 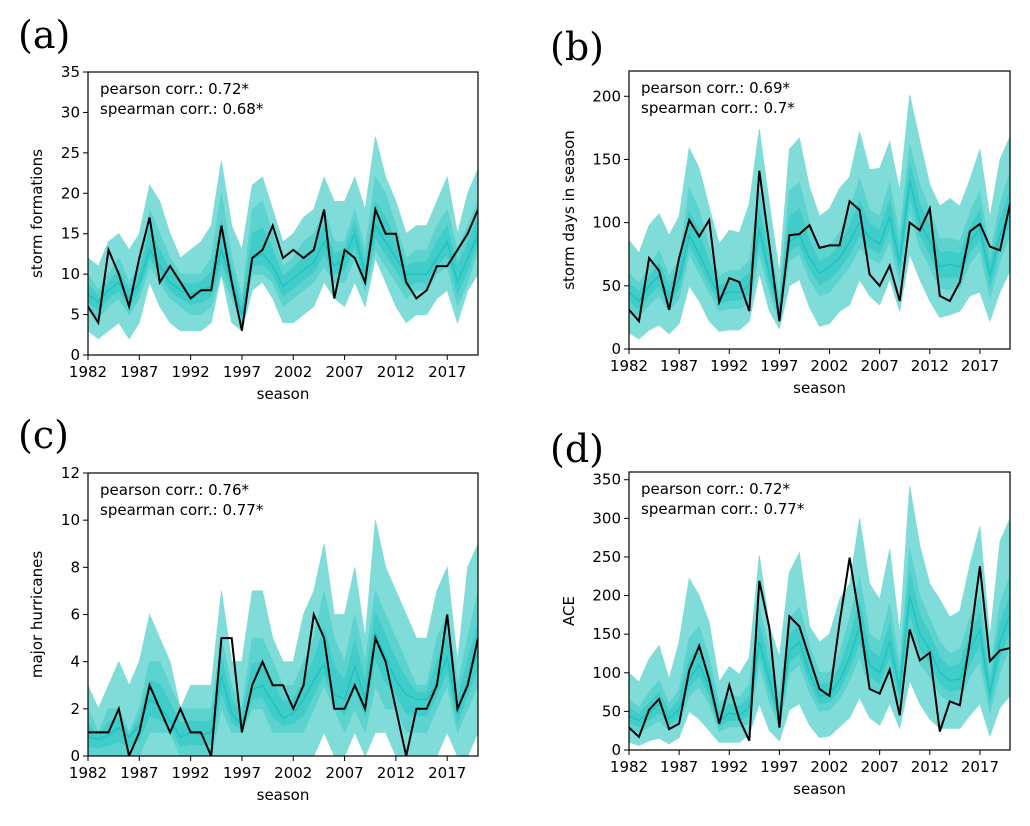 I want to click on y-axis-label: storm formations, so click(x=37, y=213).